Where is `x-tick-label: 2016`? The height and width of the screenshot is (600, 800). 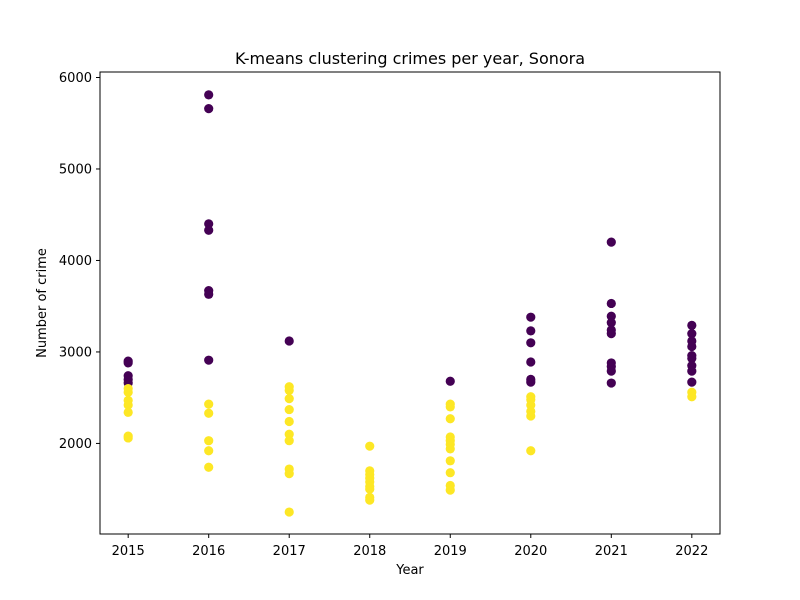
x-tick-label: 2016 is located at coordinates (208, 551).